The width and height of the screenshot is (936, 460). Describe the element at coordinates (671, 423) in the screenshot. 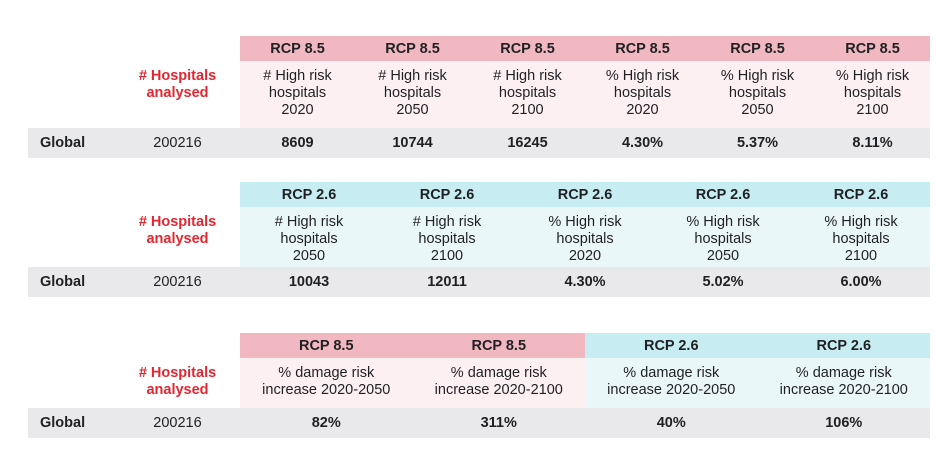

I see `data-value-cell: 40%` at that location.